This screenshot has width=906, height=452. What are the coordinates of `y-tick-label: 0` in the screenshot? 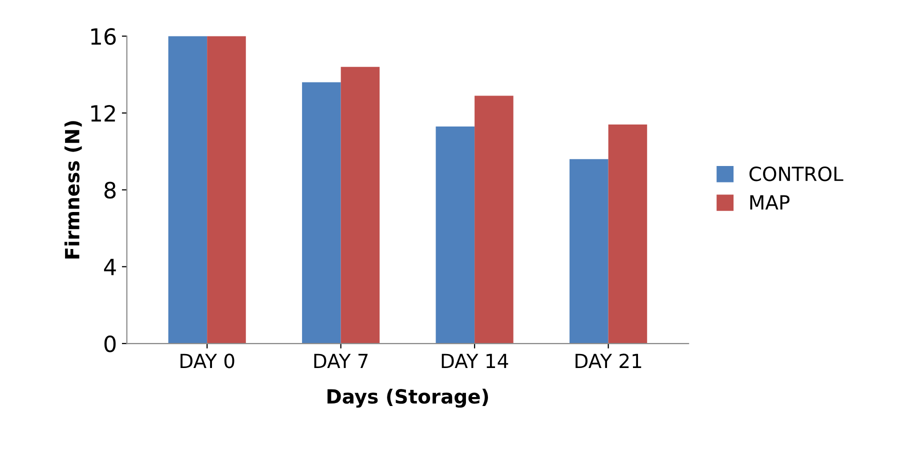 It's located at (110, 343).